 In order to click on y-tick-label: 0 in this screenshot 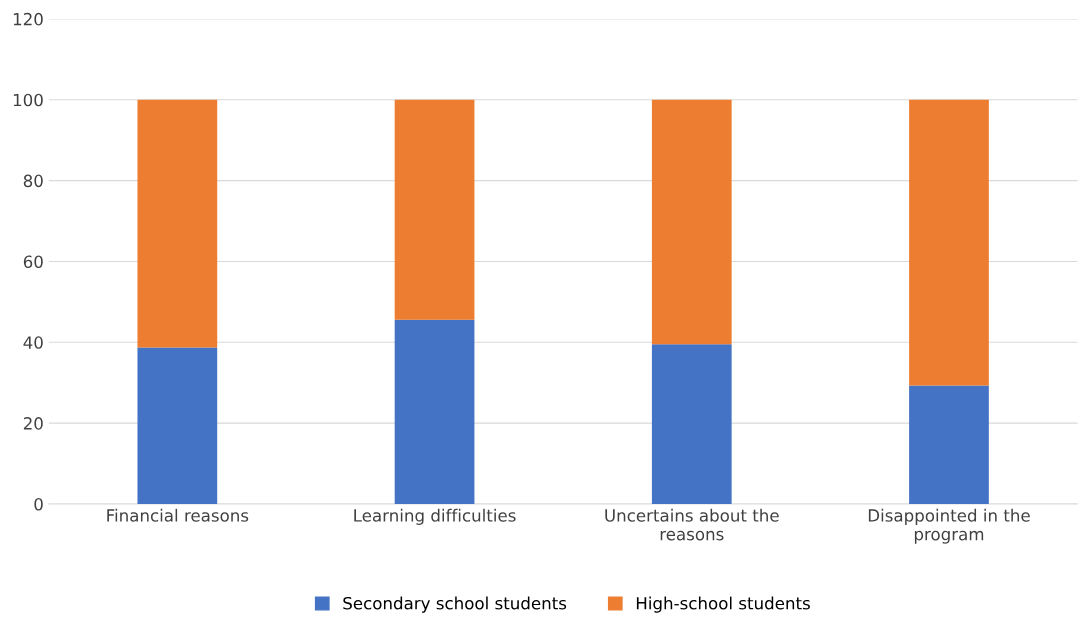, I will do `click(38, 504)`.